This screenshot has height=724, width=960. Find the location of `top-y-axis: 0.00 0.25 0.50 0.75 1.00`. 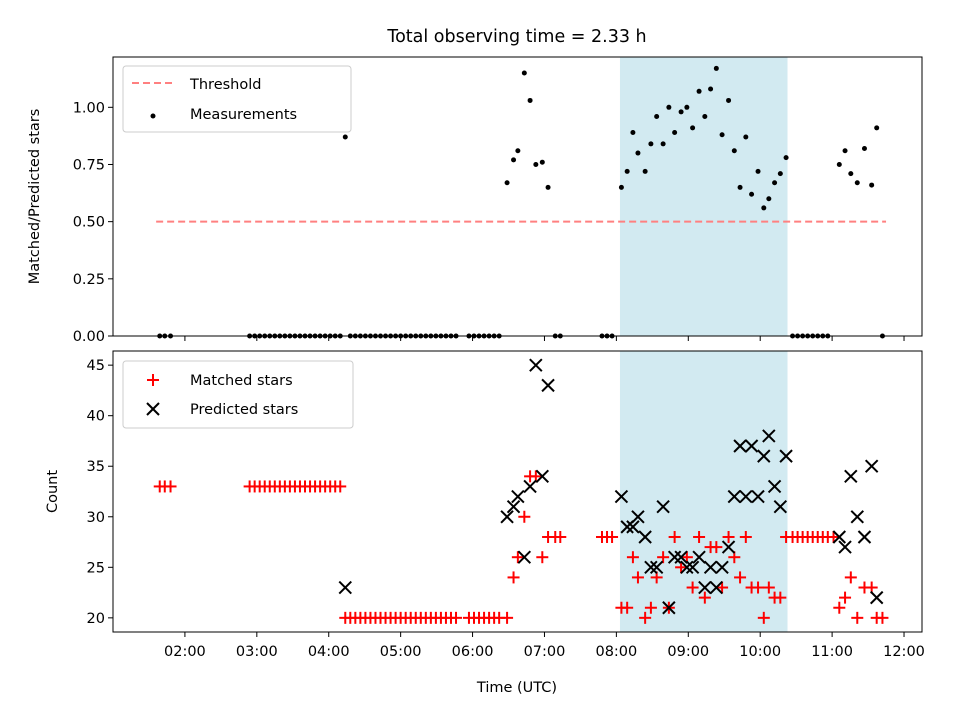

top-y-axis: 0.00 0.25 0.50 0.75 1.00 is located at coordinates (93, 222).